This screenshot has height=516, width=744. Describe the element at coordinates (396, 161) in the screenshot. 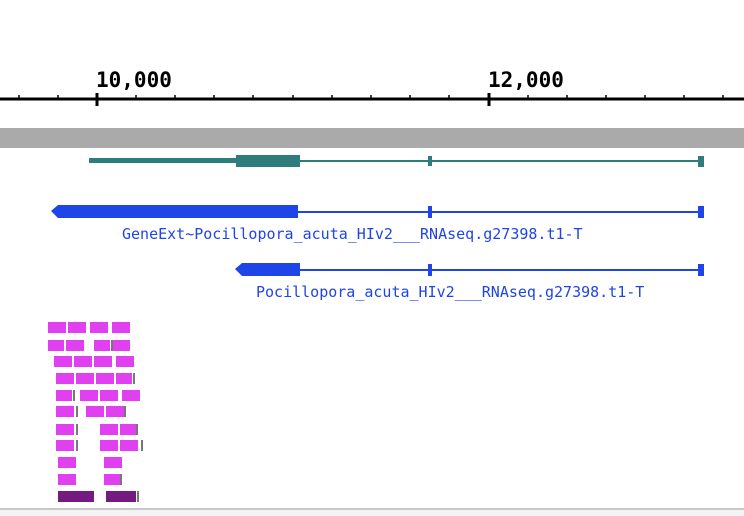

I see `reference-gene-feature` at that location.